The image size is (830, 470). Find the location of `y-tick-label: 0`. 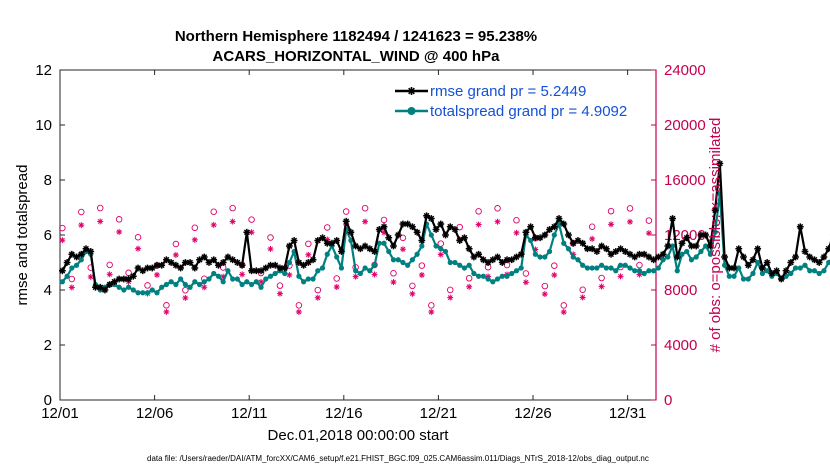

y-tick-label: 0 is located at coordinates (48, 400).